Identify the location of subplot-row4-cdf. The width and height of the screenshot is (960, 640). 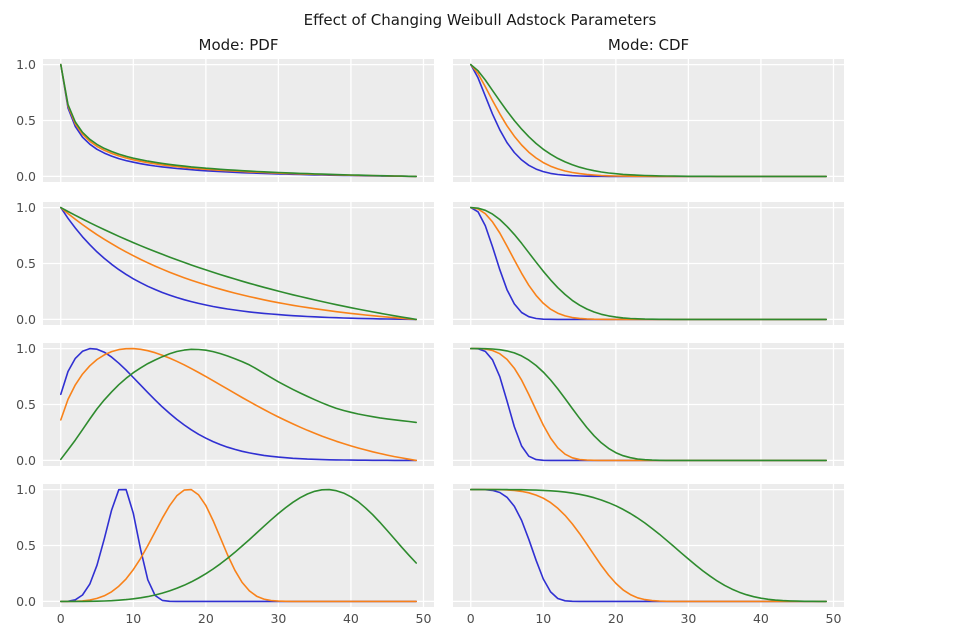
(648, 545).